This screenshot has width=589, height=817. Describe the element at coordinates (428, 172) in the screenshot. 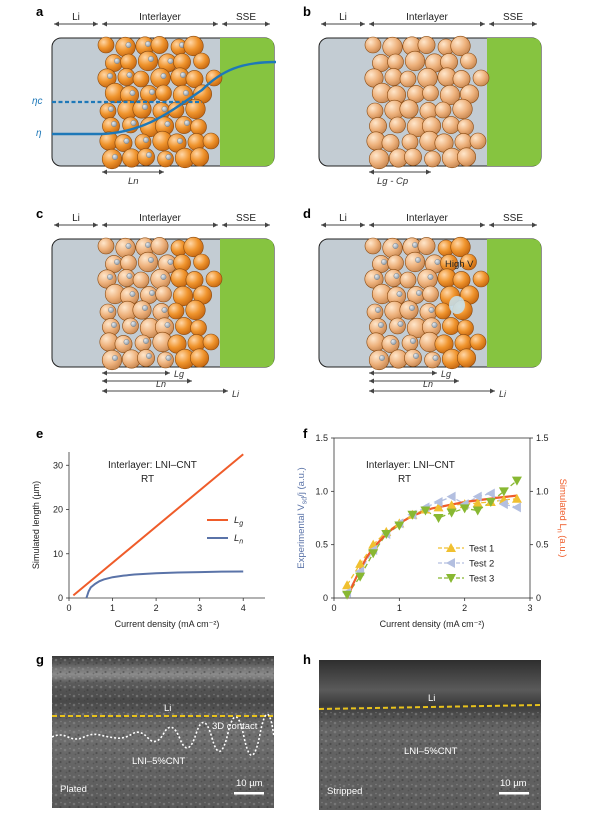

I see `lg-cp-arrow-head-right` at that location.